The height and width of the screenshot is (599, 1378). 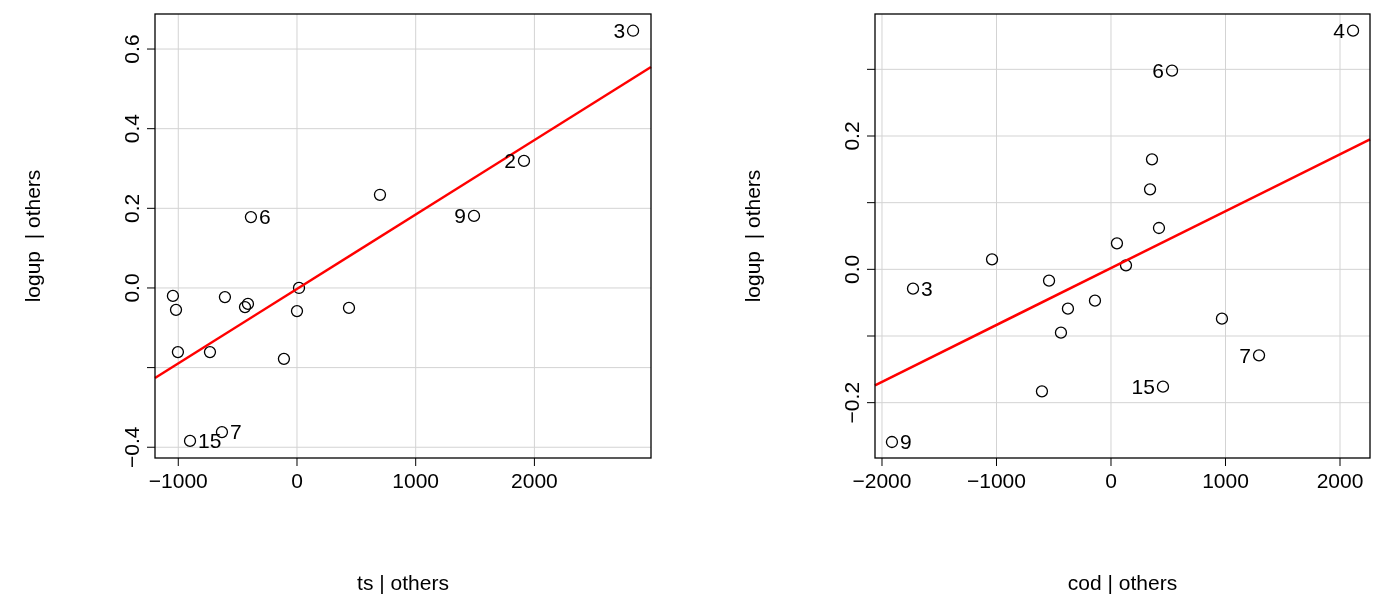 What do you see at coordinates (131, 49) in the screenshot?
I see `y-tick-label: 0.6` at bounding box center [131, 49].